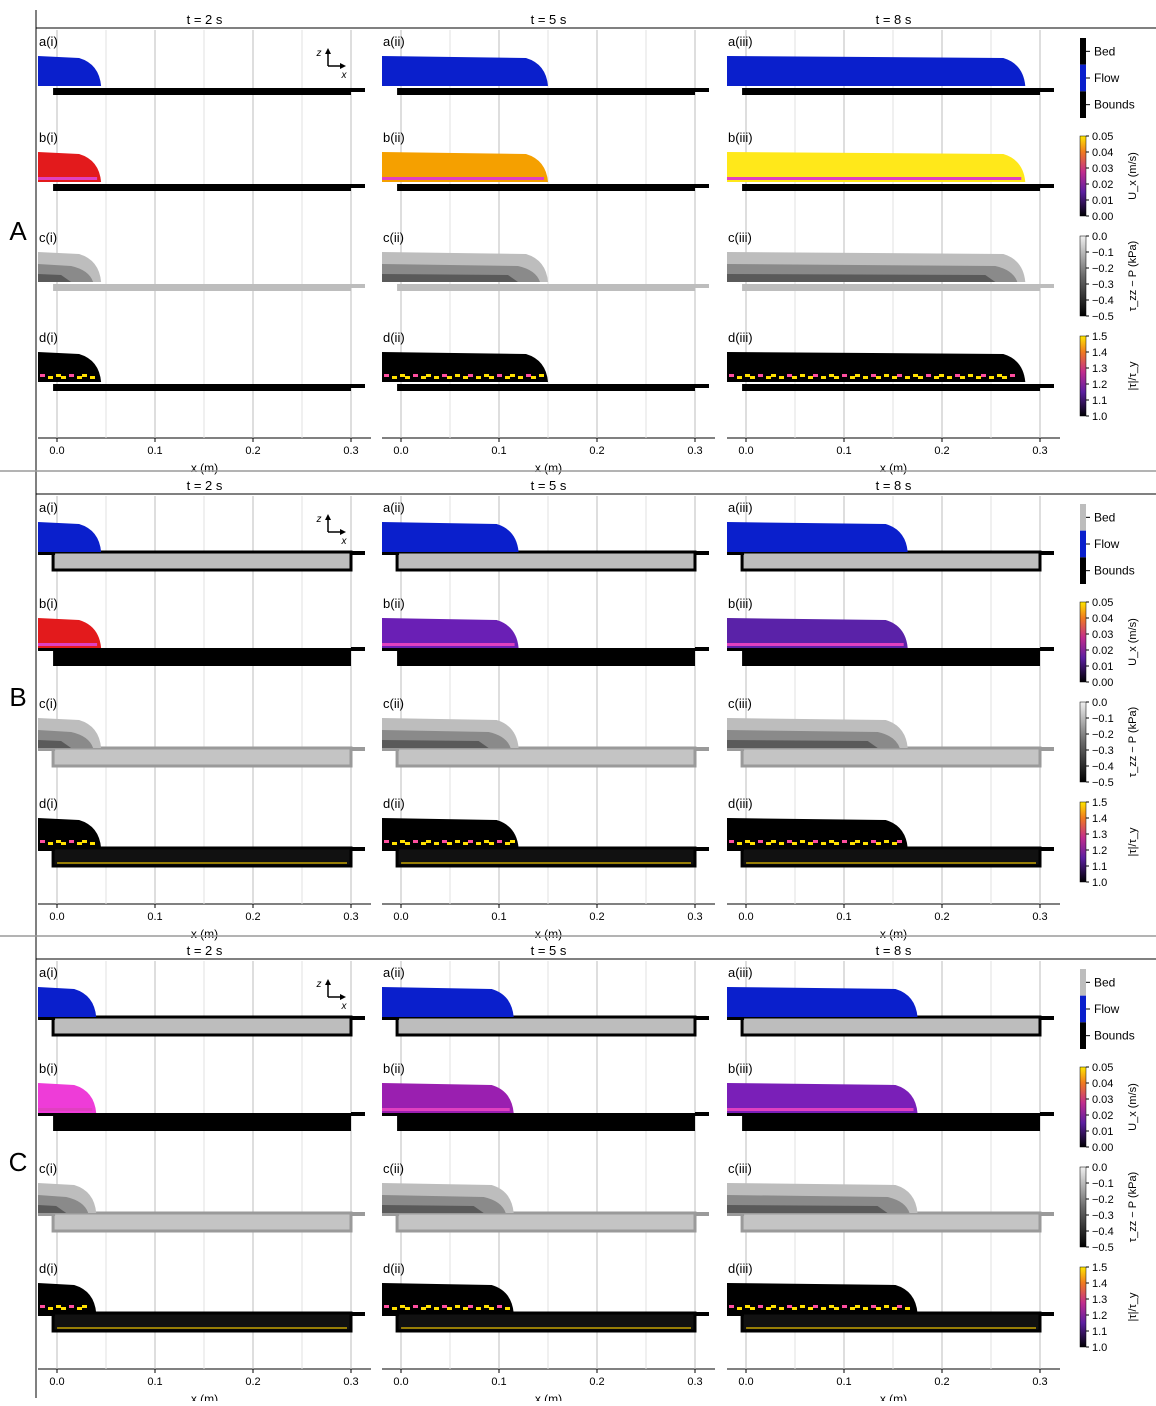  What do you see at coordinates (1099, 369) in the screenshot?
I see `colorbar-tick-label: 1.3` at bounding box center [1099, 369].